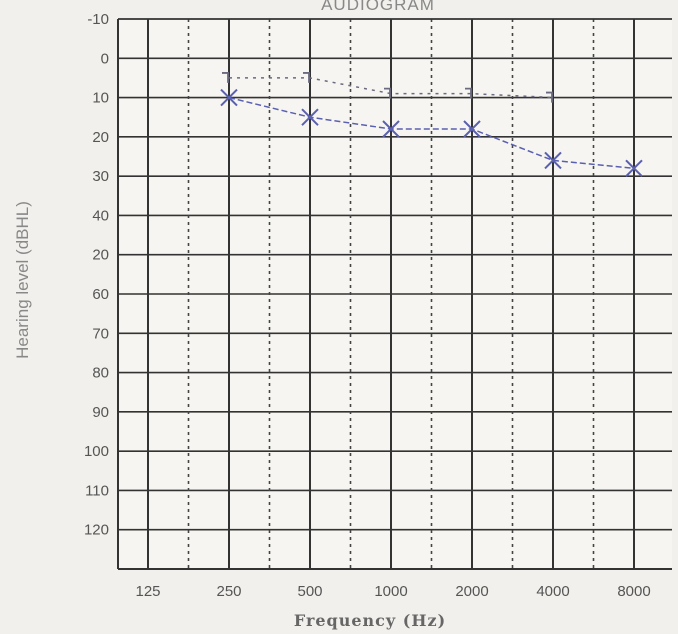 The image size is (678, 634). What do you see at coordinates (370, 620) in the screenshot?
I see `x-axis-label: Frequency (Hz)` at bounding box center [370, 620].